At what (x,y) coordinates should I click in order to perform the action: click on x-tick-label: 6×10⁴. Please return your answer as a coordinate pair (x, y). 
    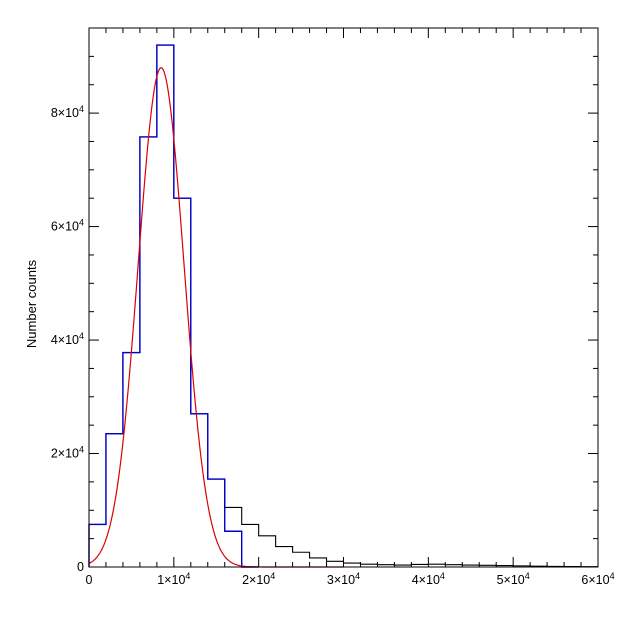
    Looking at the image, I should click on (597, 579).